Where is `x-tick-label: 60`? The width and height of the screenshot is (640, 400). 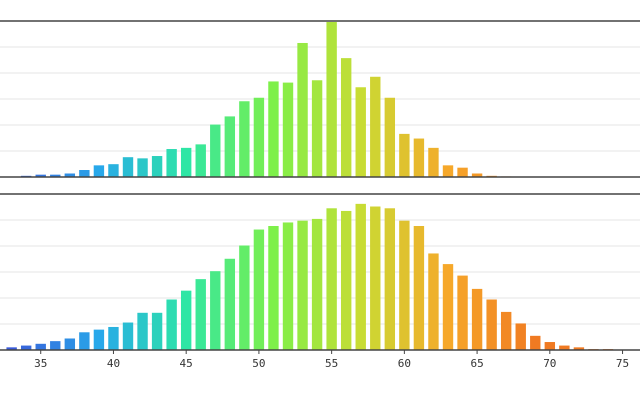
x-tick-label: 60 is located at coordinates (404, 363).